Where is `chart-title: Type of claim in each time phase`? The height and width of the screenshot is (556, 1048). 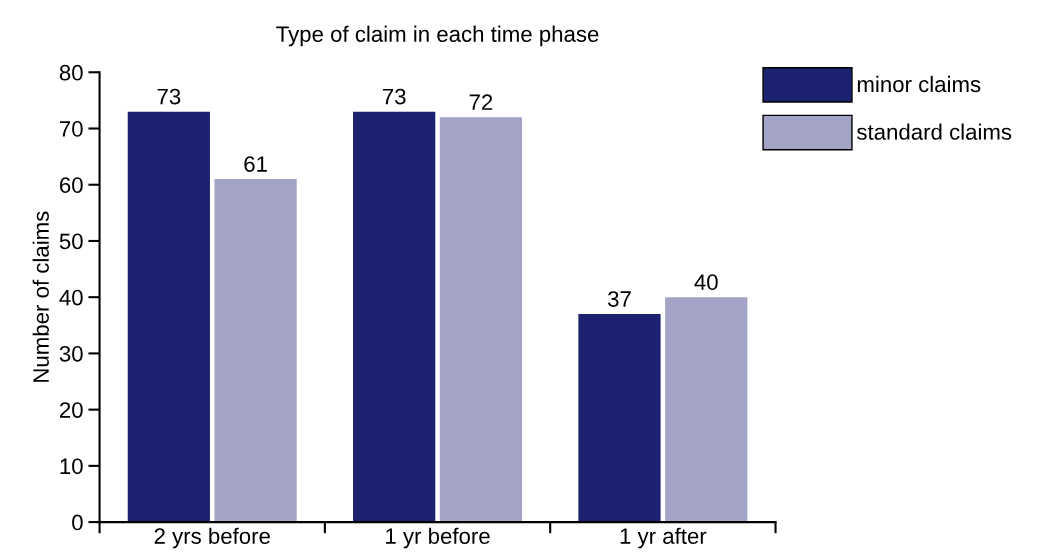
chart-title: Type of claim in each time phase is located at coordinates (437, 36).